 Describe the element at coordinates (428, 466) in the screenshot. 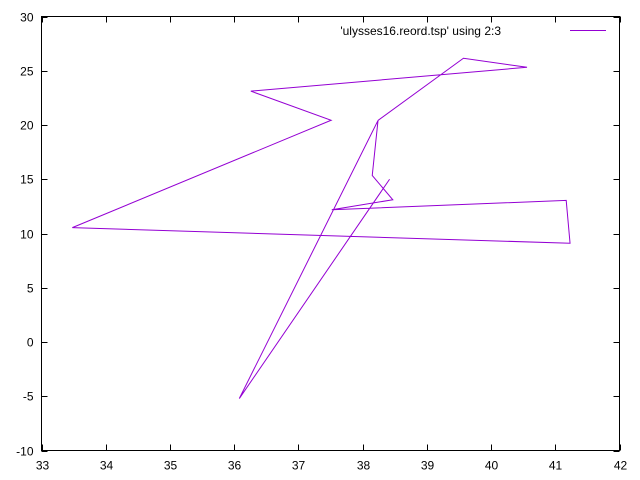

I see `x-tick-label: 39` at that location.